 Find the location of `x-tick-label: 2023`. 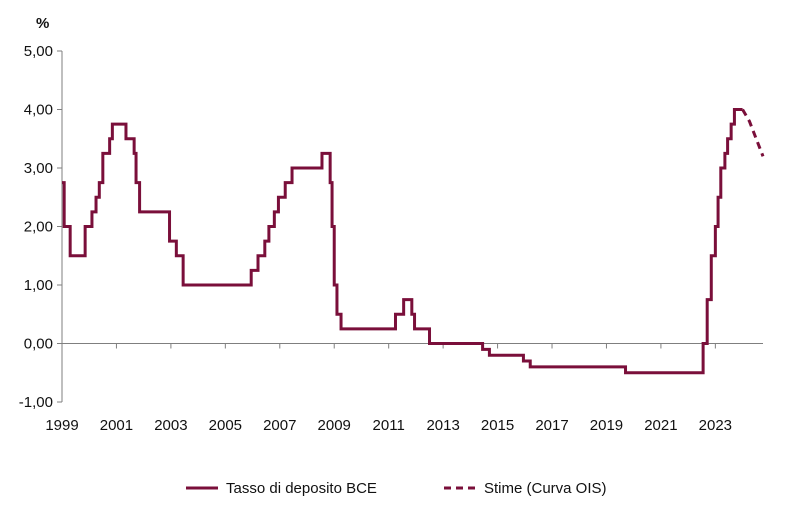

x-tick-label: 2023 is located at coordinates (715, 425).